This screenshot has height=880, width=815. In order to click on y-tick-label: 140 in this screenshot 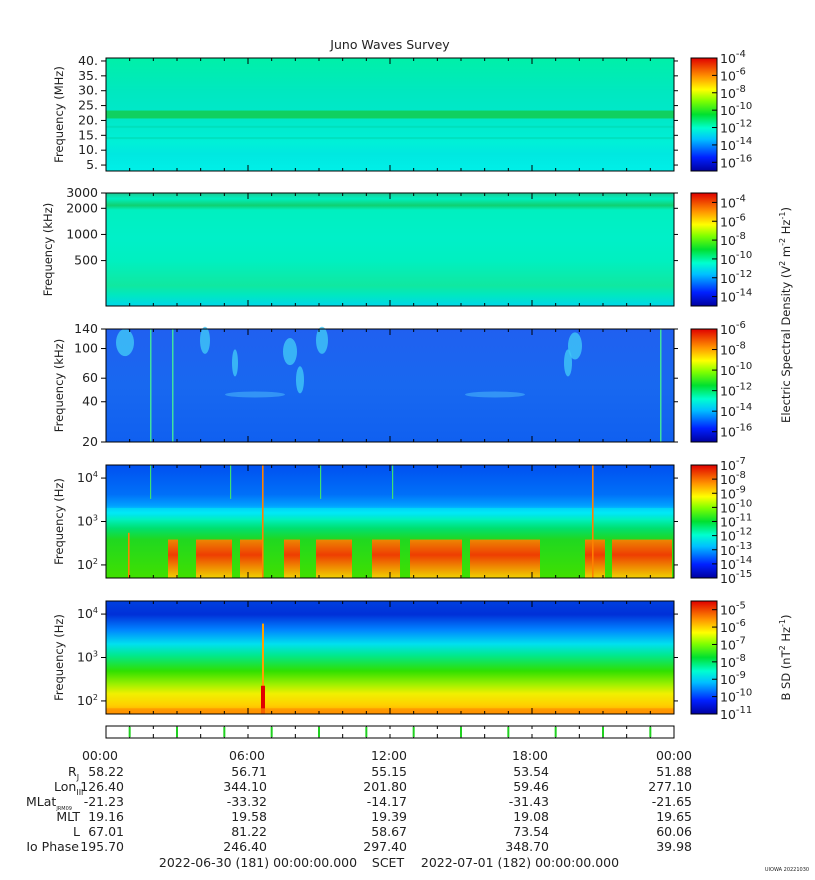, I will do `click(86, 328)`.